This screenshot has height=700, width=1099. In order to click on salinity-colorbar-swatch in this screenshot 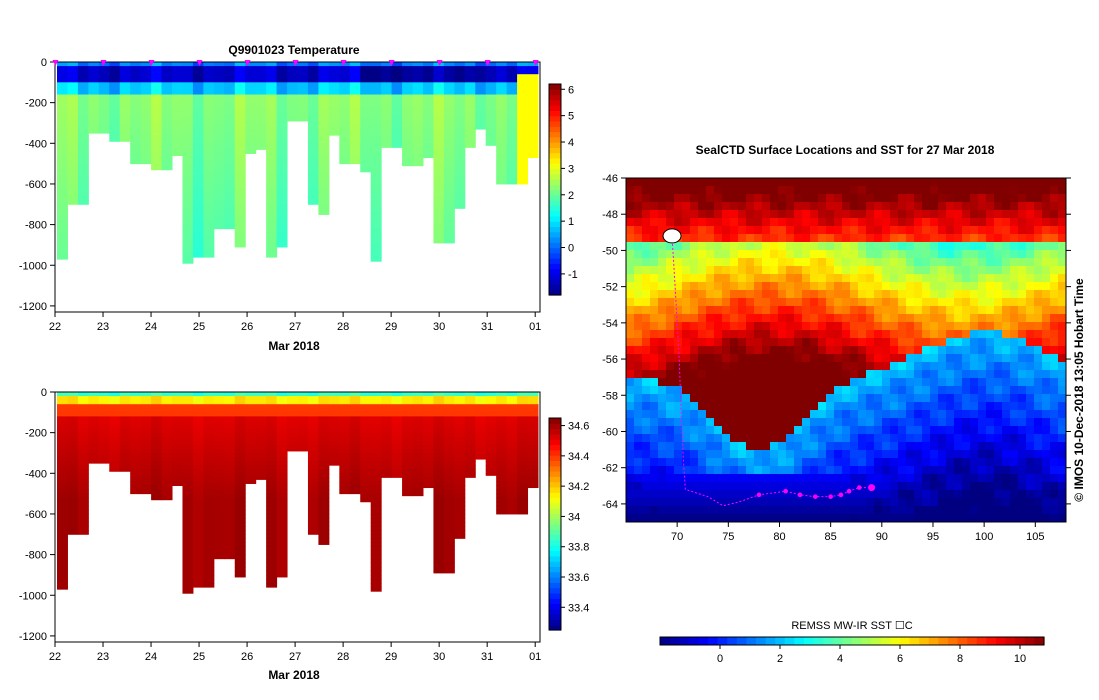, I will do `click(555, 553)`.